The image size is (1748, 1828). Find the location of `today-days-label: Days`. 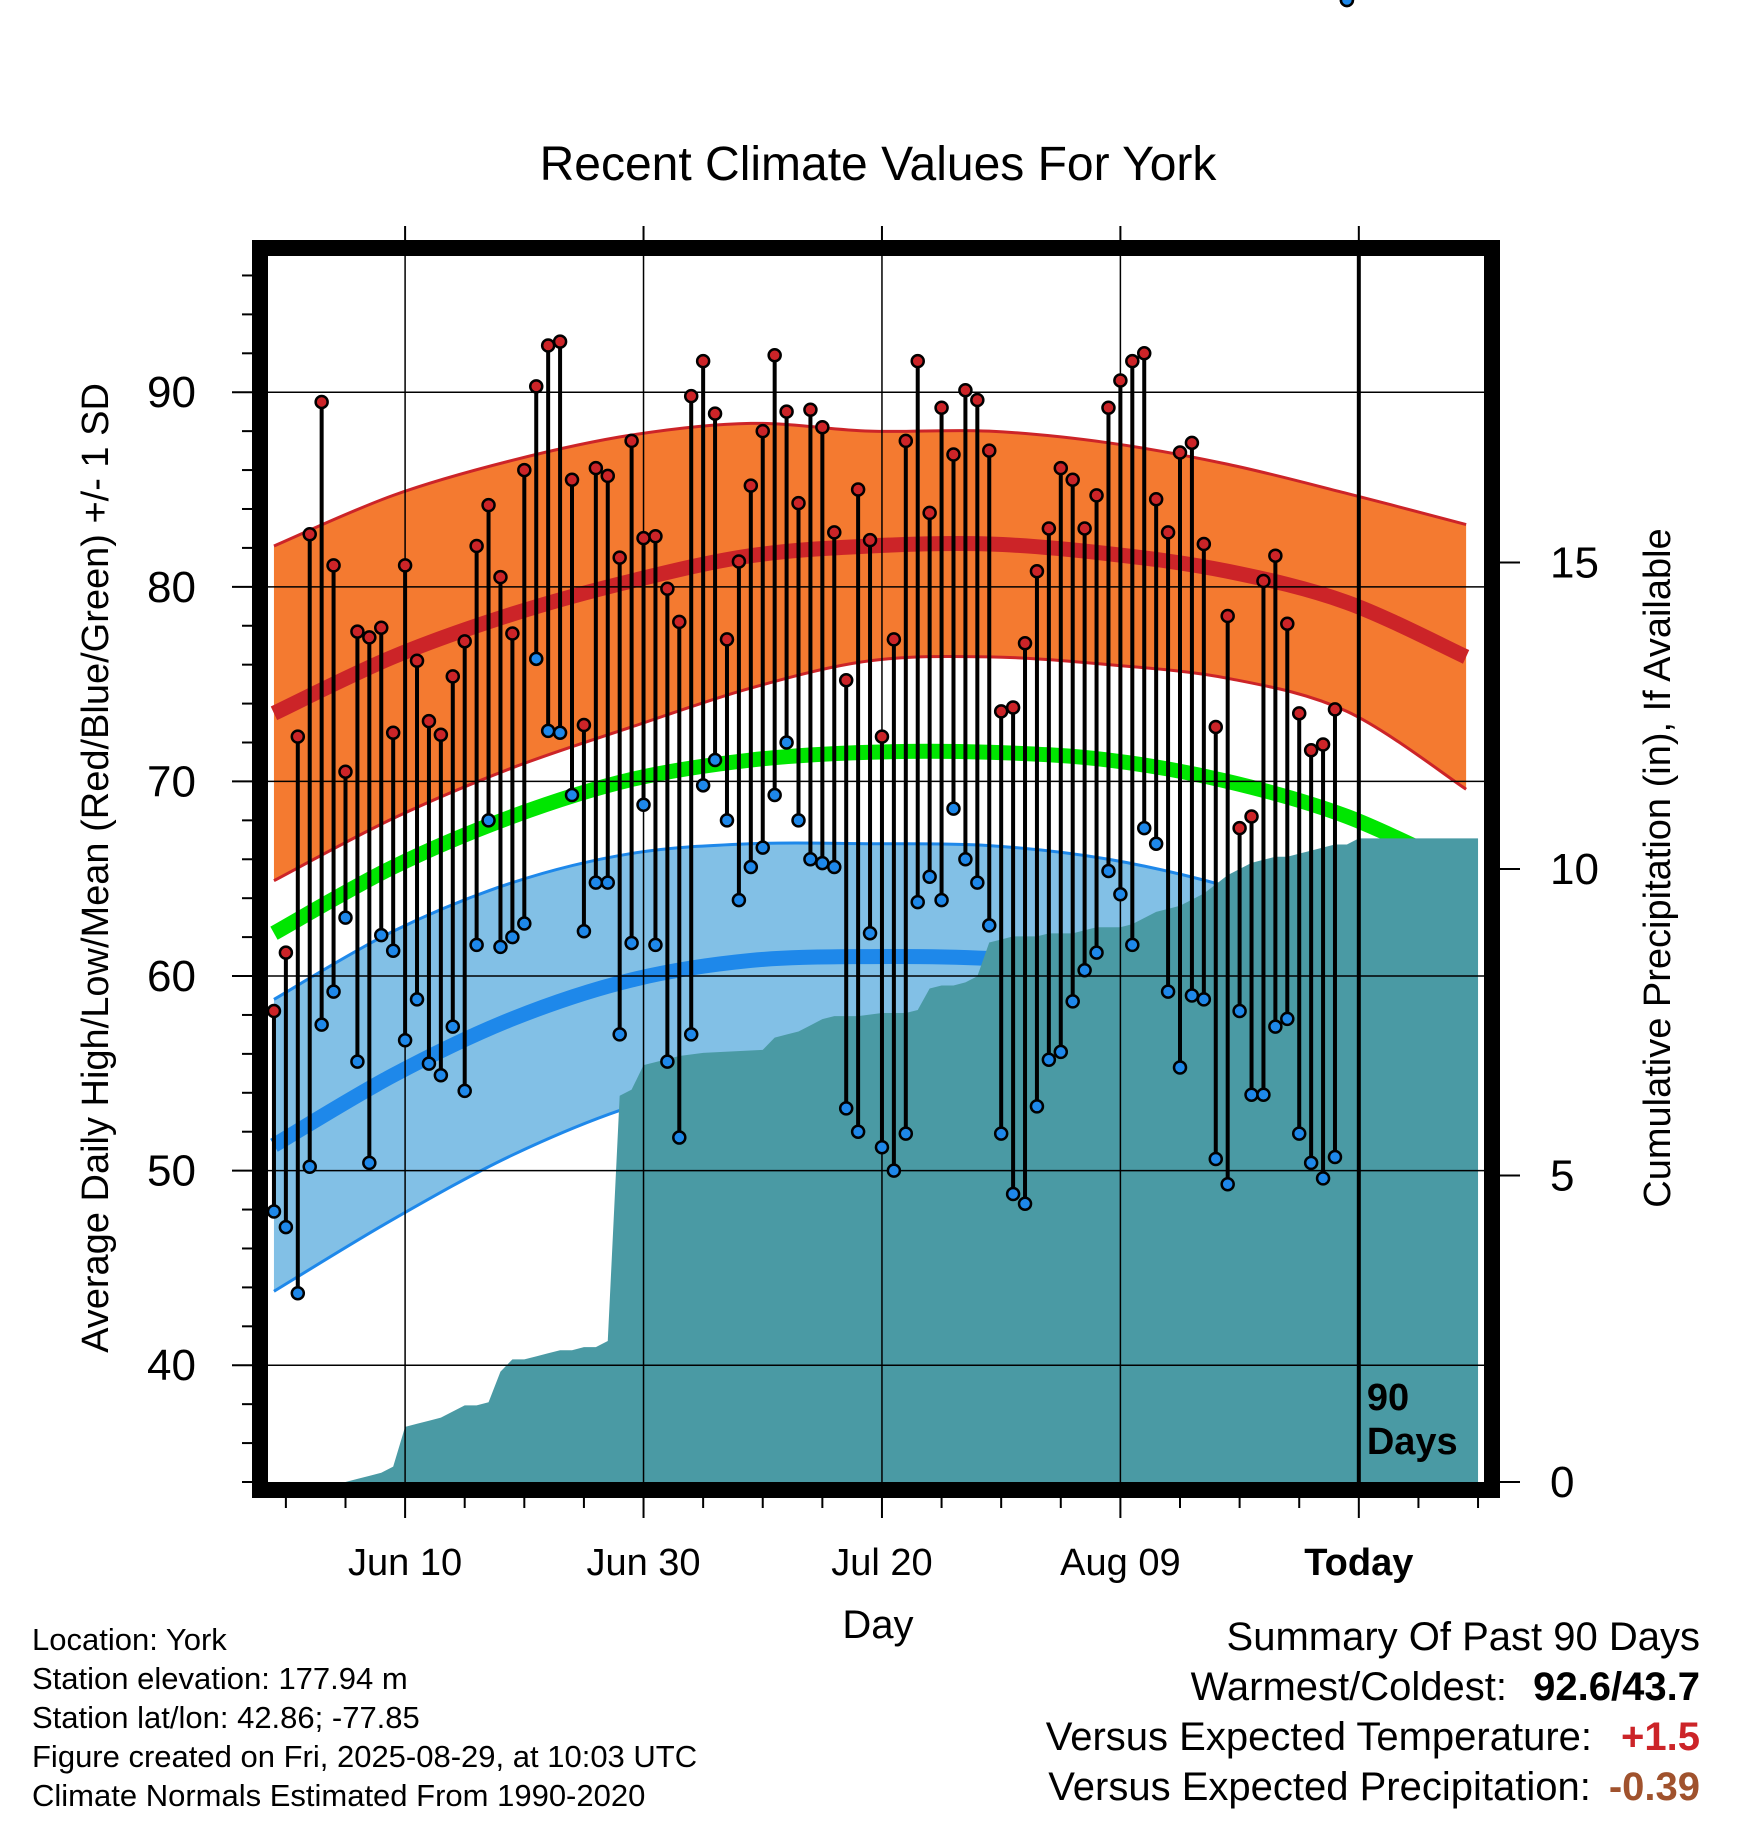

today-days-label: Days is located at coordinates (1412, 1442).